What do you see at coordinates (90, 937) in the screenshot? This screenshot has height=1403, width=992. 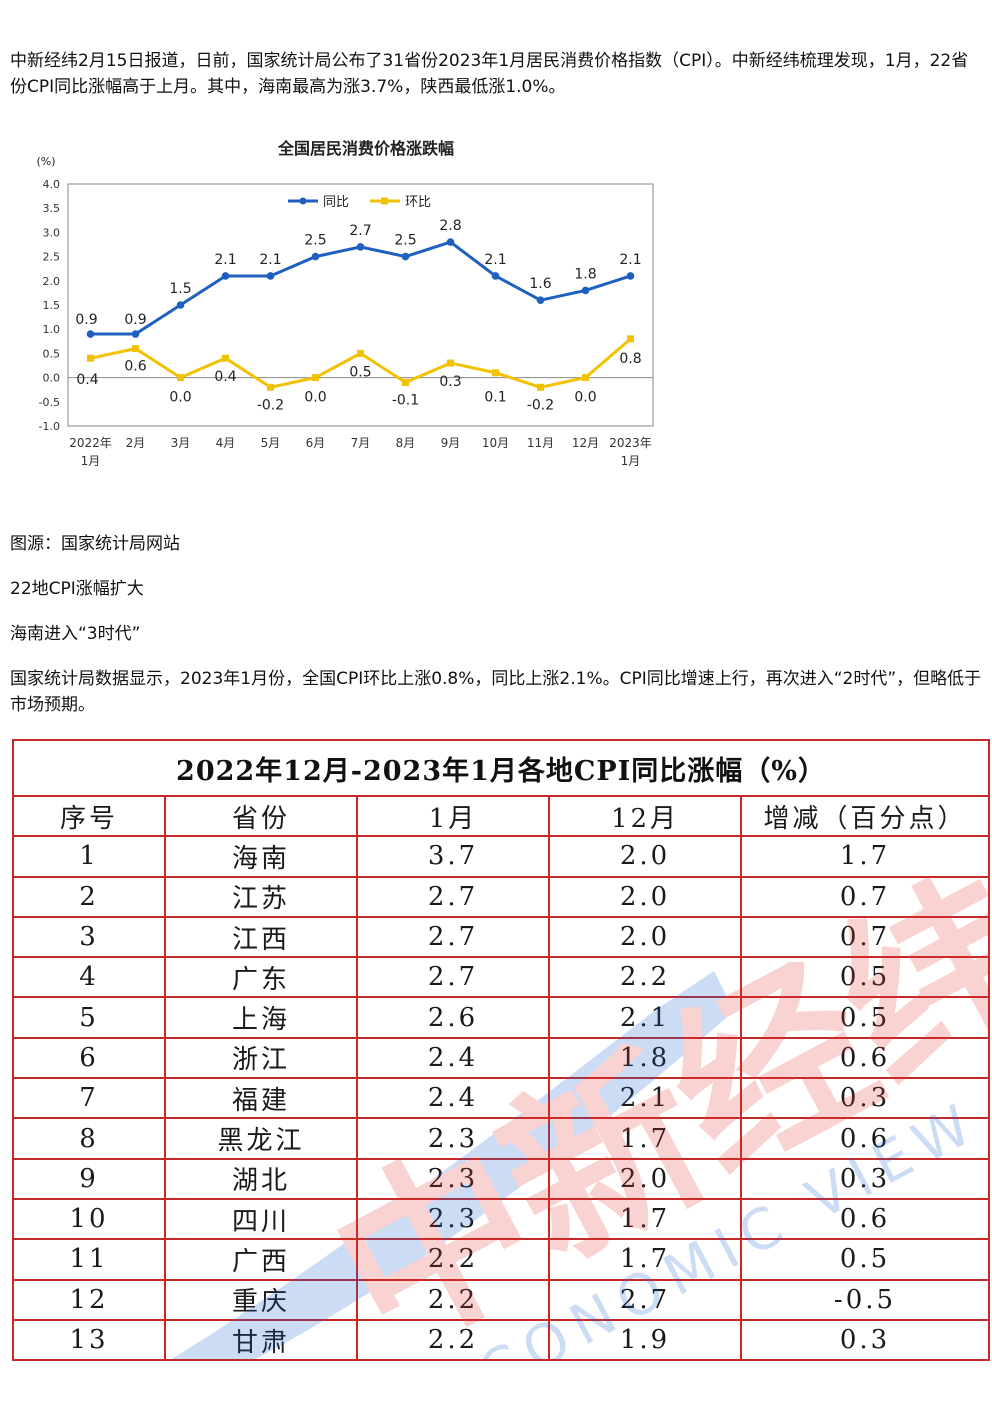 I see `cell-index: 3` at bounding box center [90, 937].